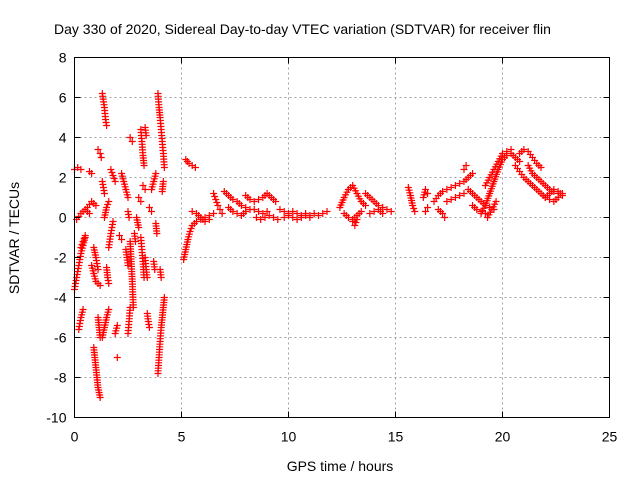 The image size is (640, 480). I want to click on y-tick-label: -8, so click(60, 378).